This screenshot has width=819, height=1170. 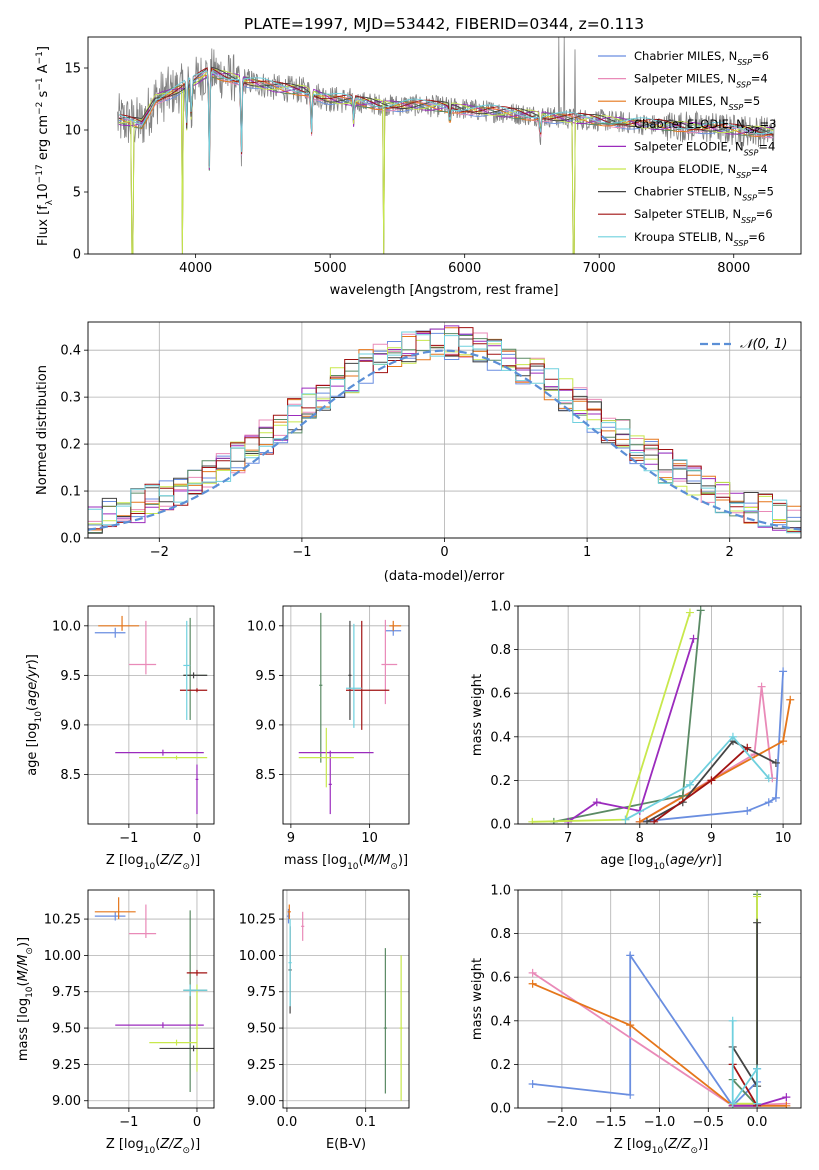 I want to click on grid, so click(x=346, y=715).